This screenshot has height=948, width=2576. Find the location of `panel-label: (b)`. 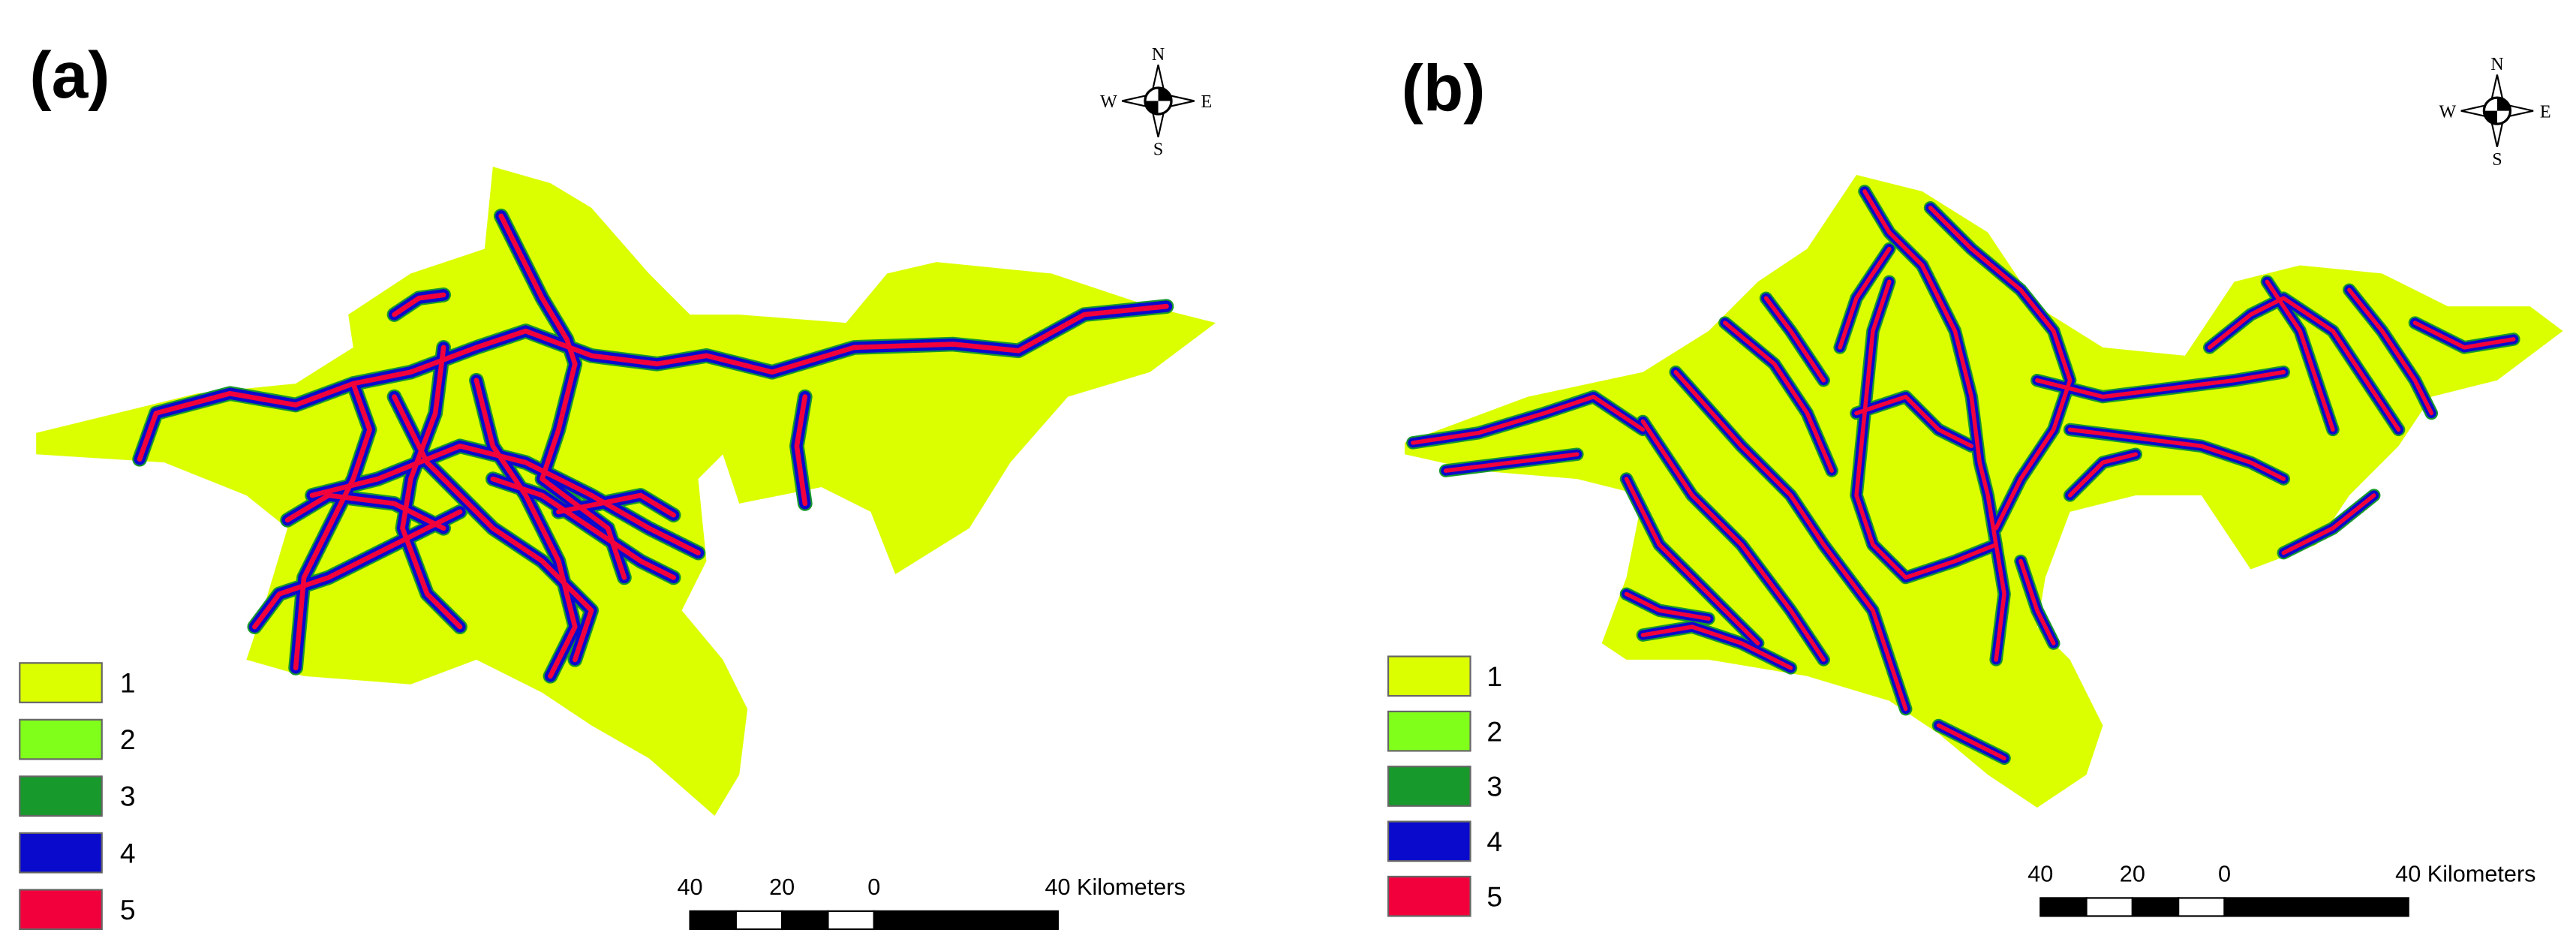

panel-label: (b) is located at coordinates (1444, 88).